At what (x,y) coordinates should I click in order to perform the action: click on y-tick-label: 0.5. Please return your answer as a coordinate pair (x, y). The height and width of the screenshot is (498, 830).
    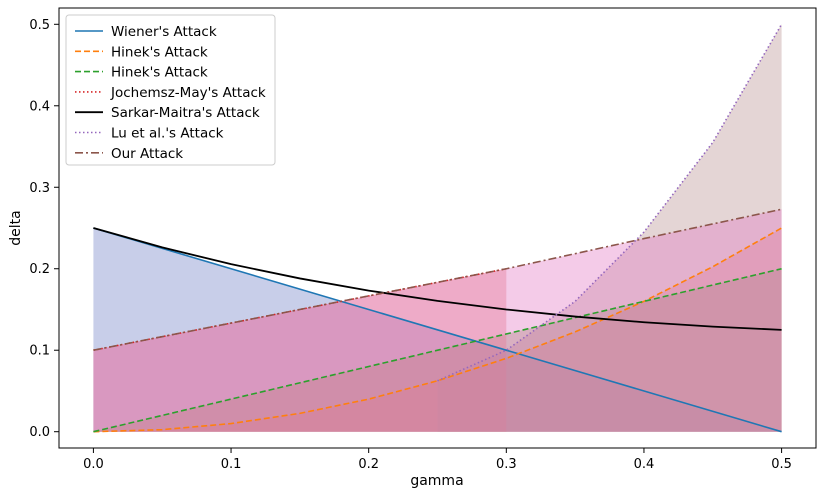
    Looking at the image, I should click on (39, 25).